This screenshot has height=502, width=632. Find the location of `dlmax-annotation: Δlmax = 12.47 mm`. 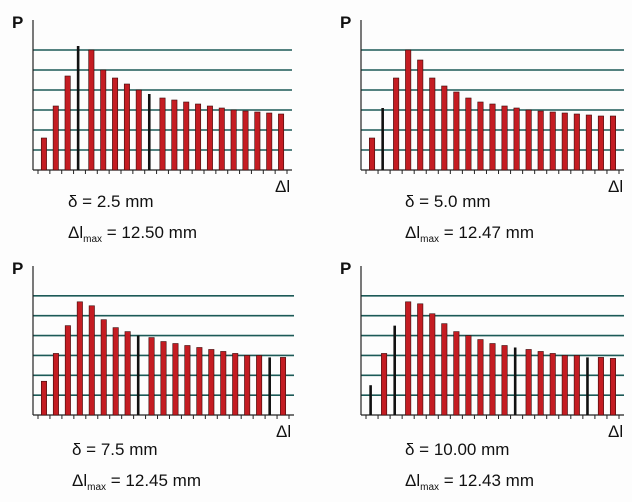

dlmax-annotation: Δlmax = 12.47 mm is located at coordinates (469, 234).